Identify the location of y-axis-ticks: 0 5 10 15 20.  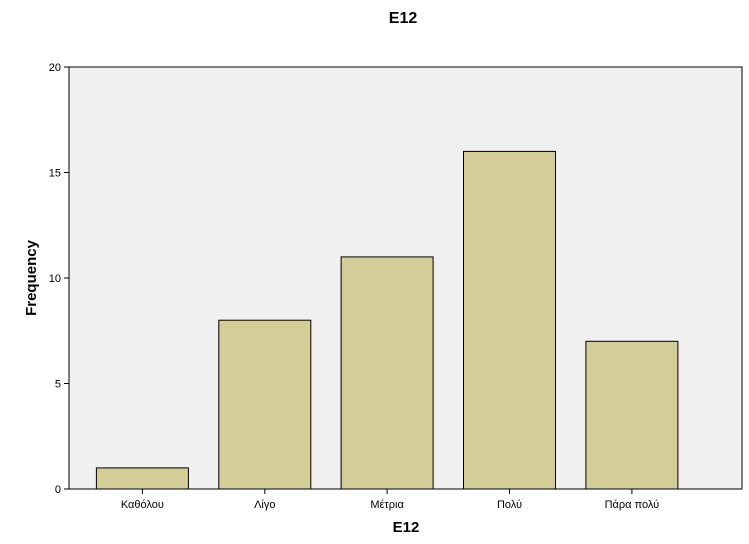
(59, 279).